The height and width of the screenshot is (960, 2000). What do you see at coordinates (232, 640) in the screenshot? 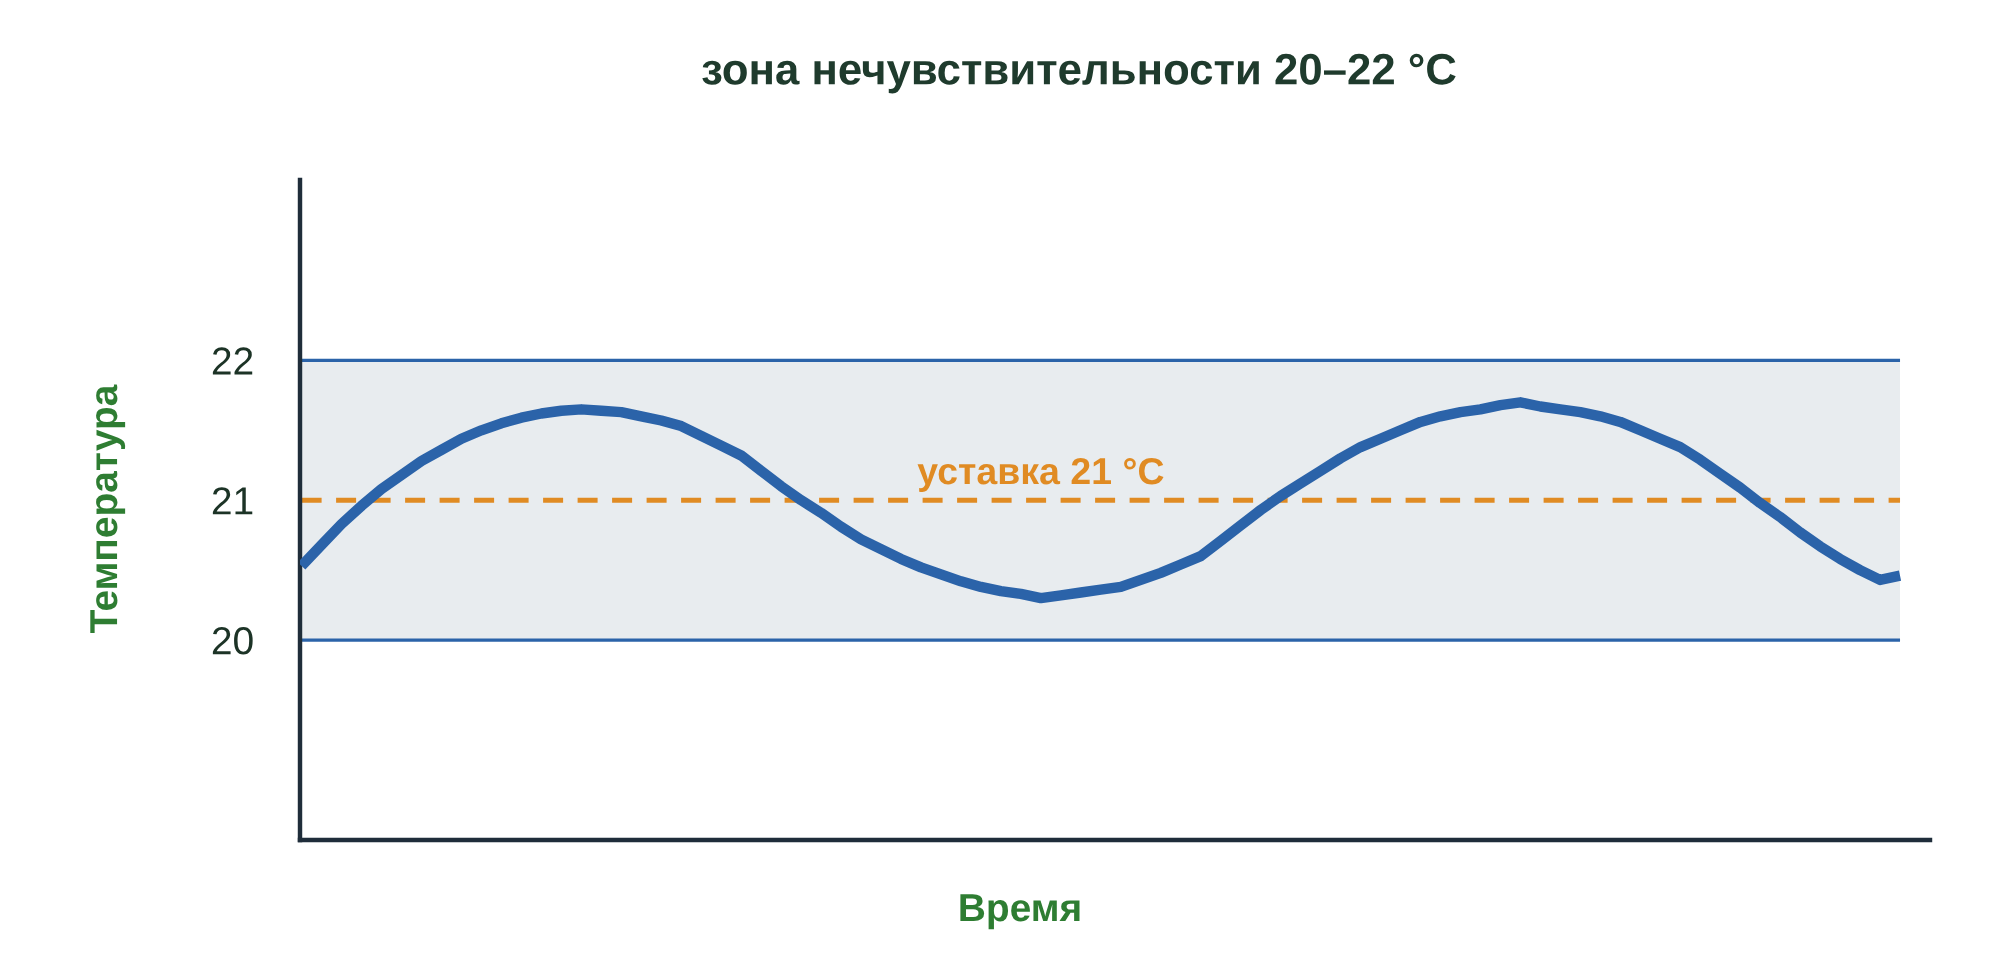
I see `y-tick-label: 20` at bounding box center [232, 640].